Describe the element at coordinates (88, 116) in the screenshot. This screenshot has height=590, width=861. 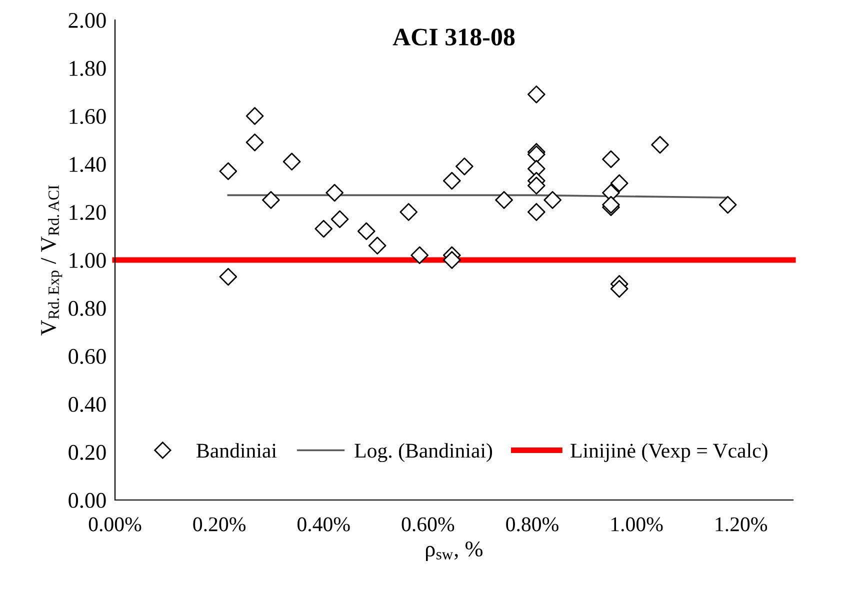
I see `y-tick-label: 1.60` at that location.